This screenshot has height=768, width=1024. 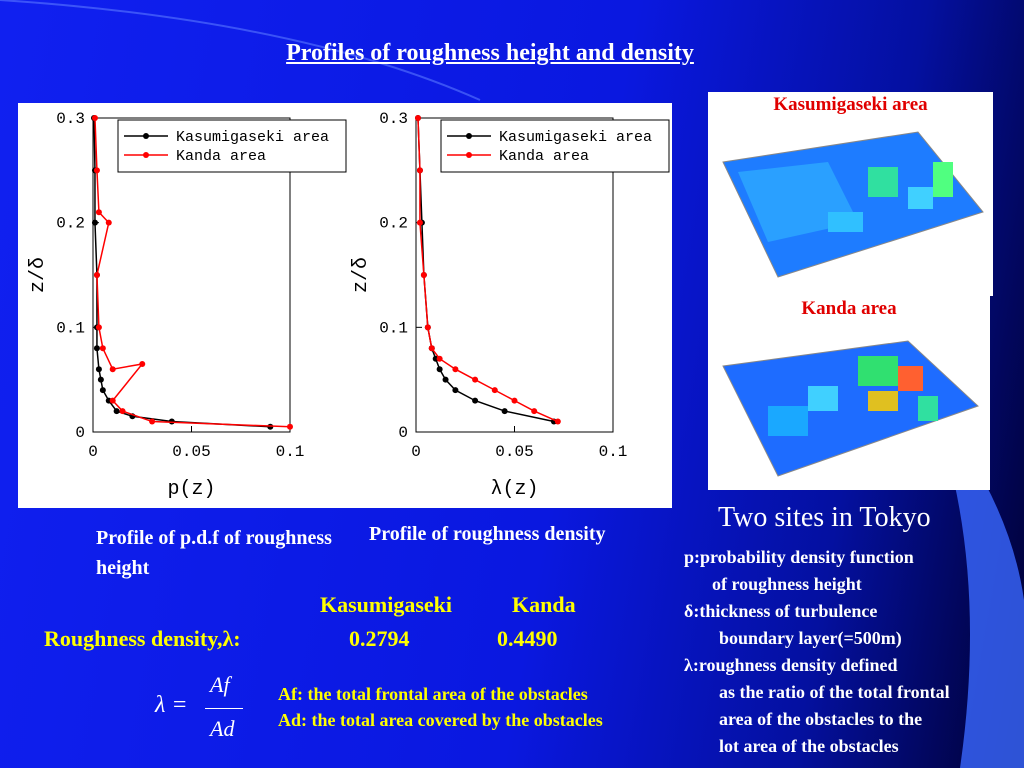 I want to click on formula-lhs: λ =, so click(x=171, y=705).